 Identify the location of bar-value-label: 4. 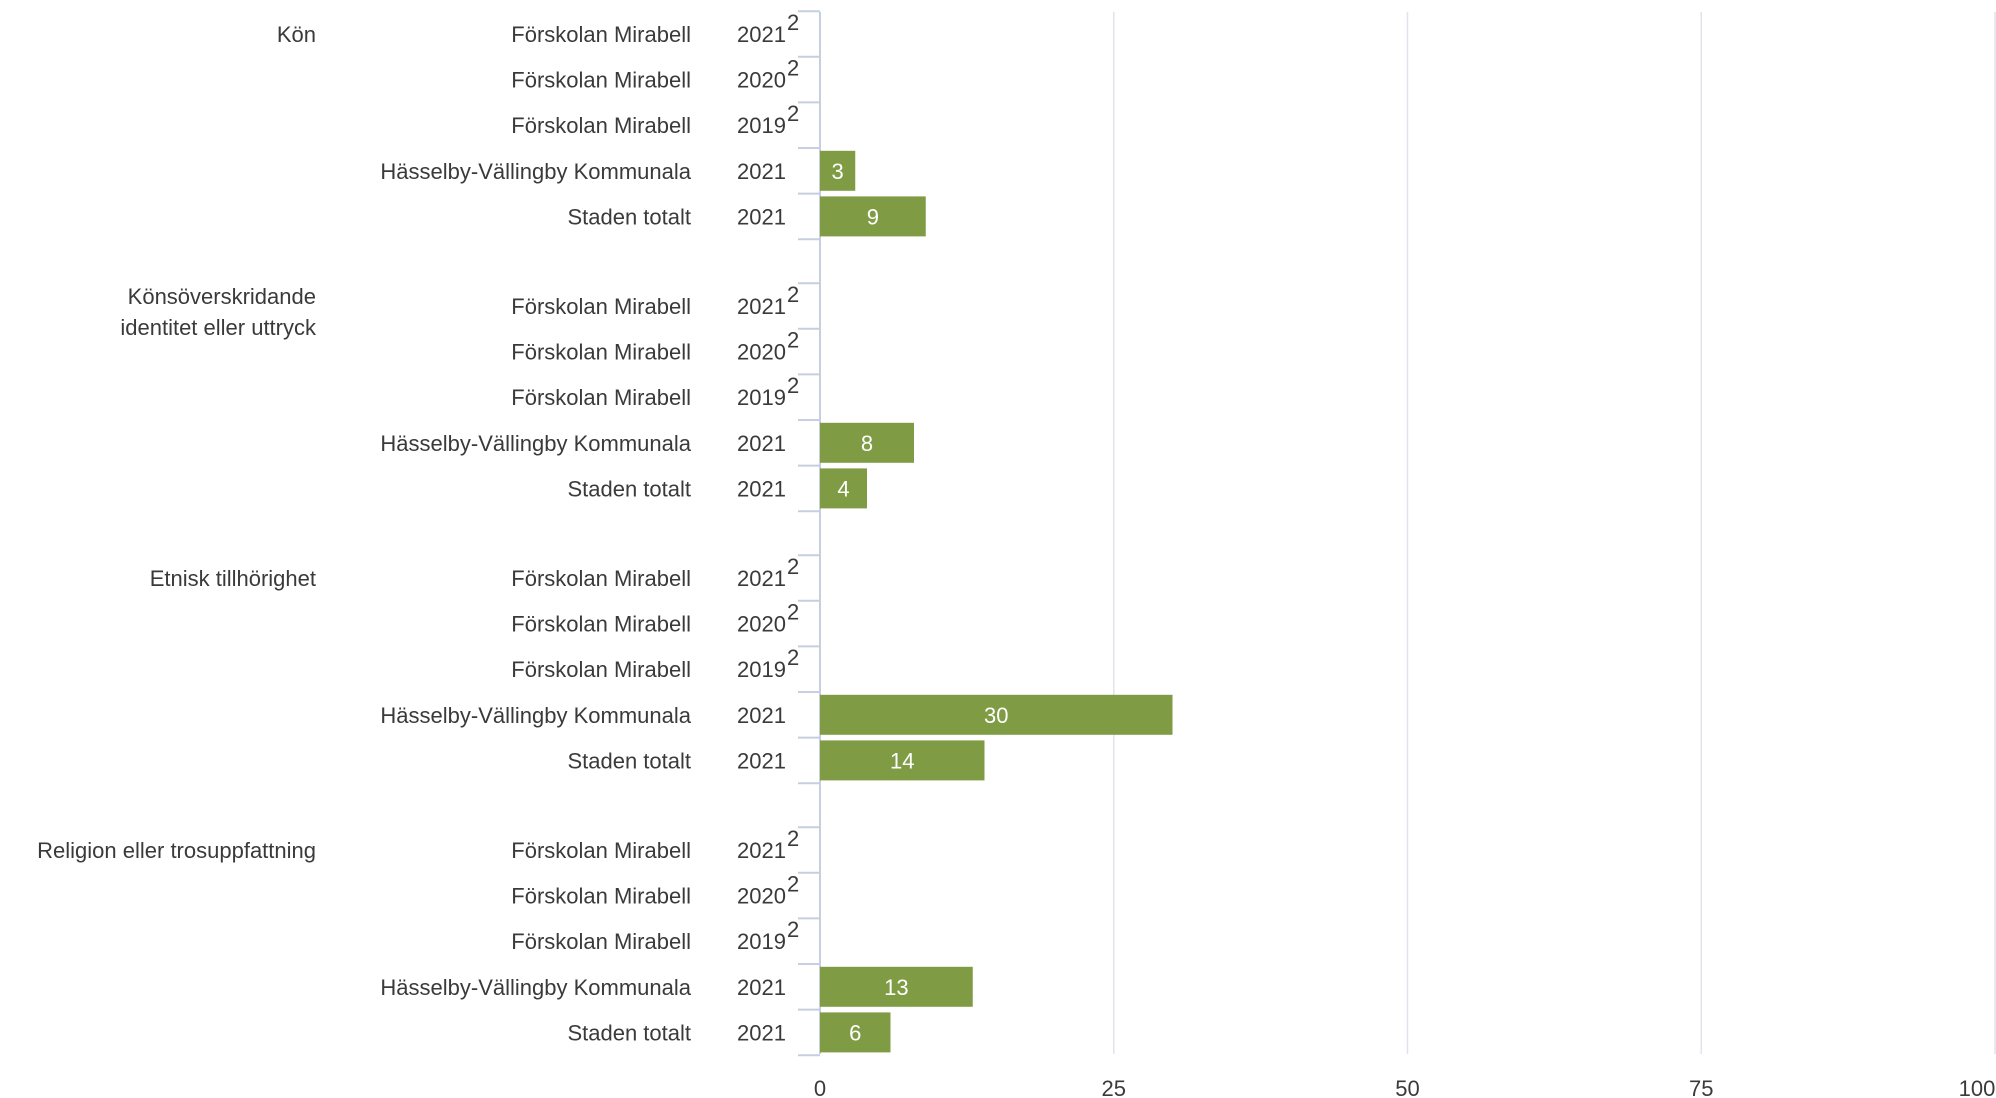
(843, 488).